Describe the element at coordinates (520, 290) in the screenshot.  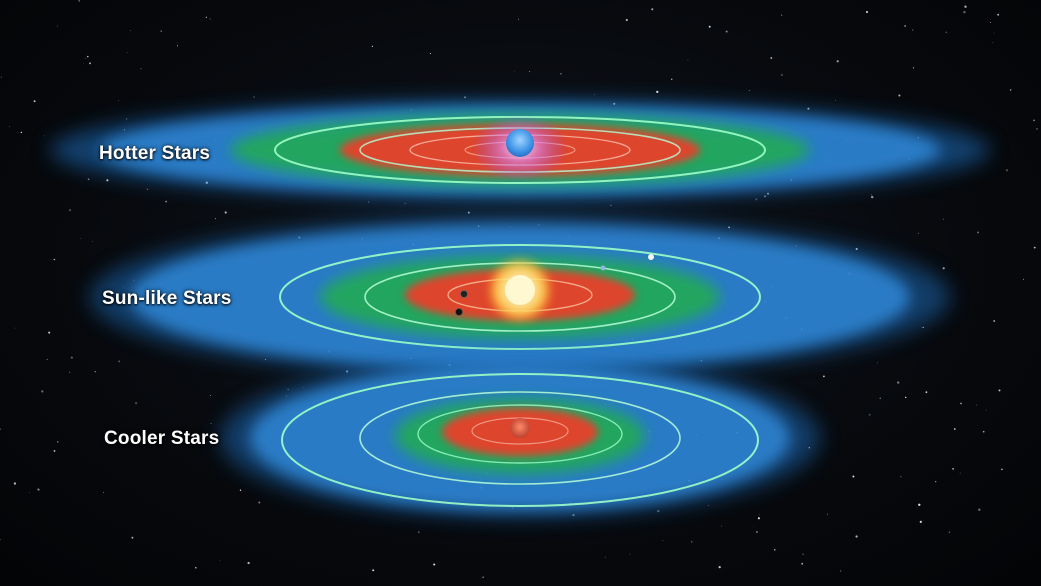
I see `yellow-star-icon` at that location.